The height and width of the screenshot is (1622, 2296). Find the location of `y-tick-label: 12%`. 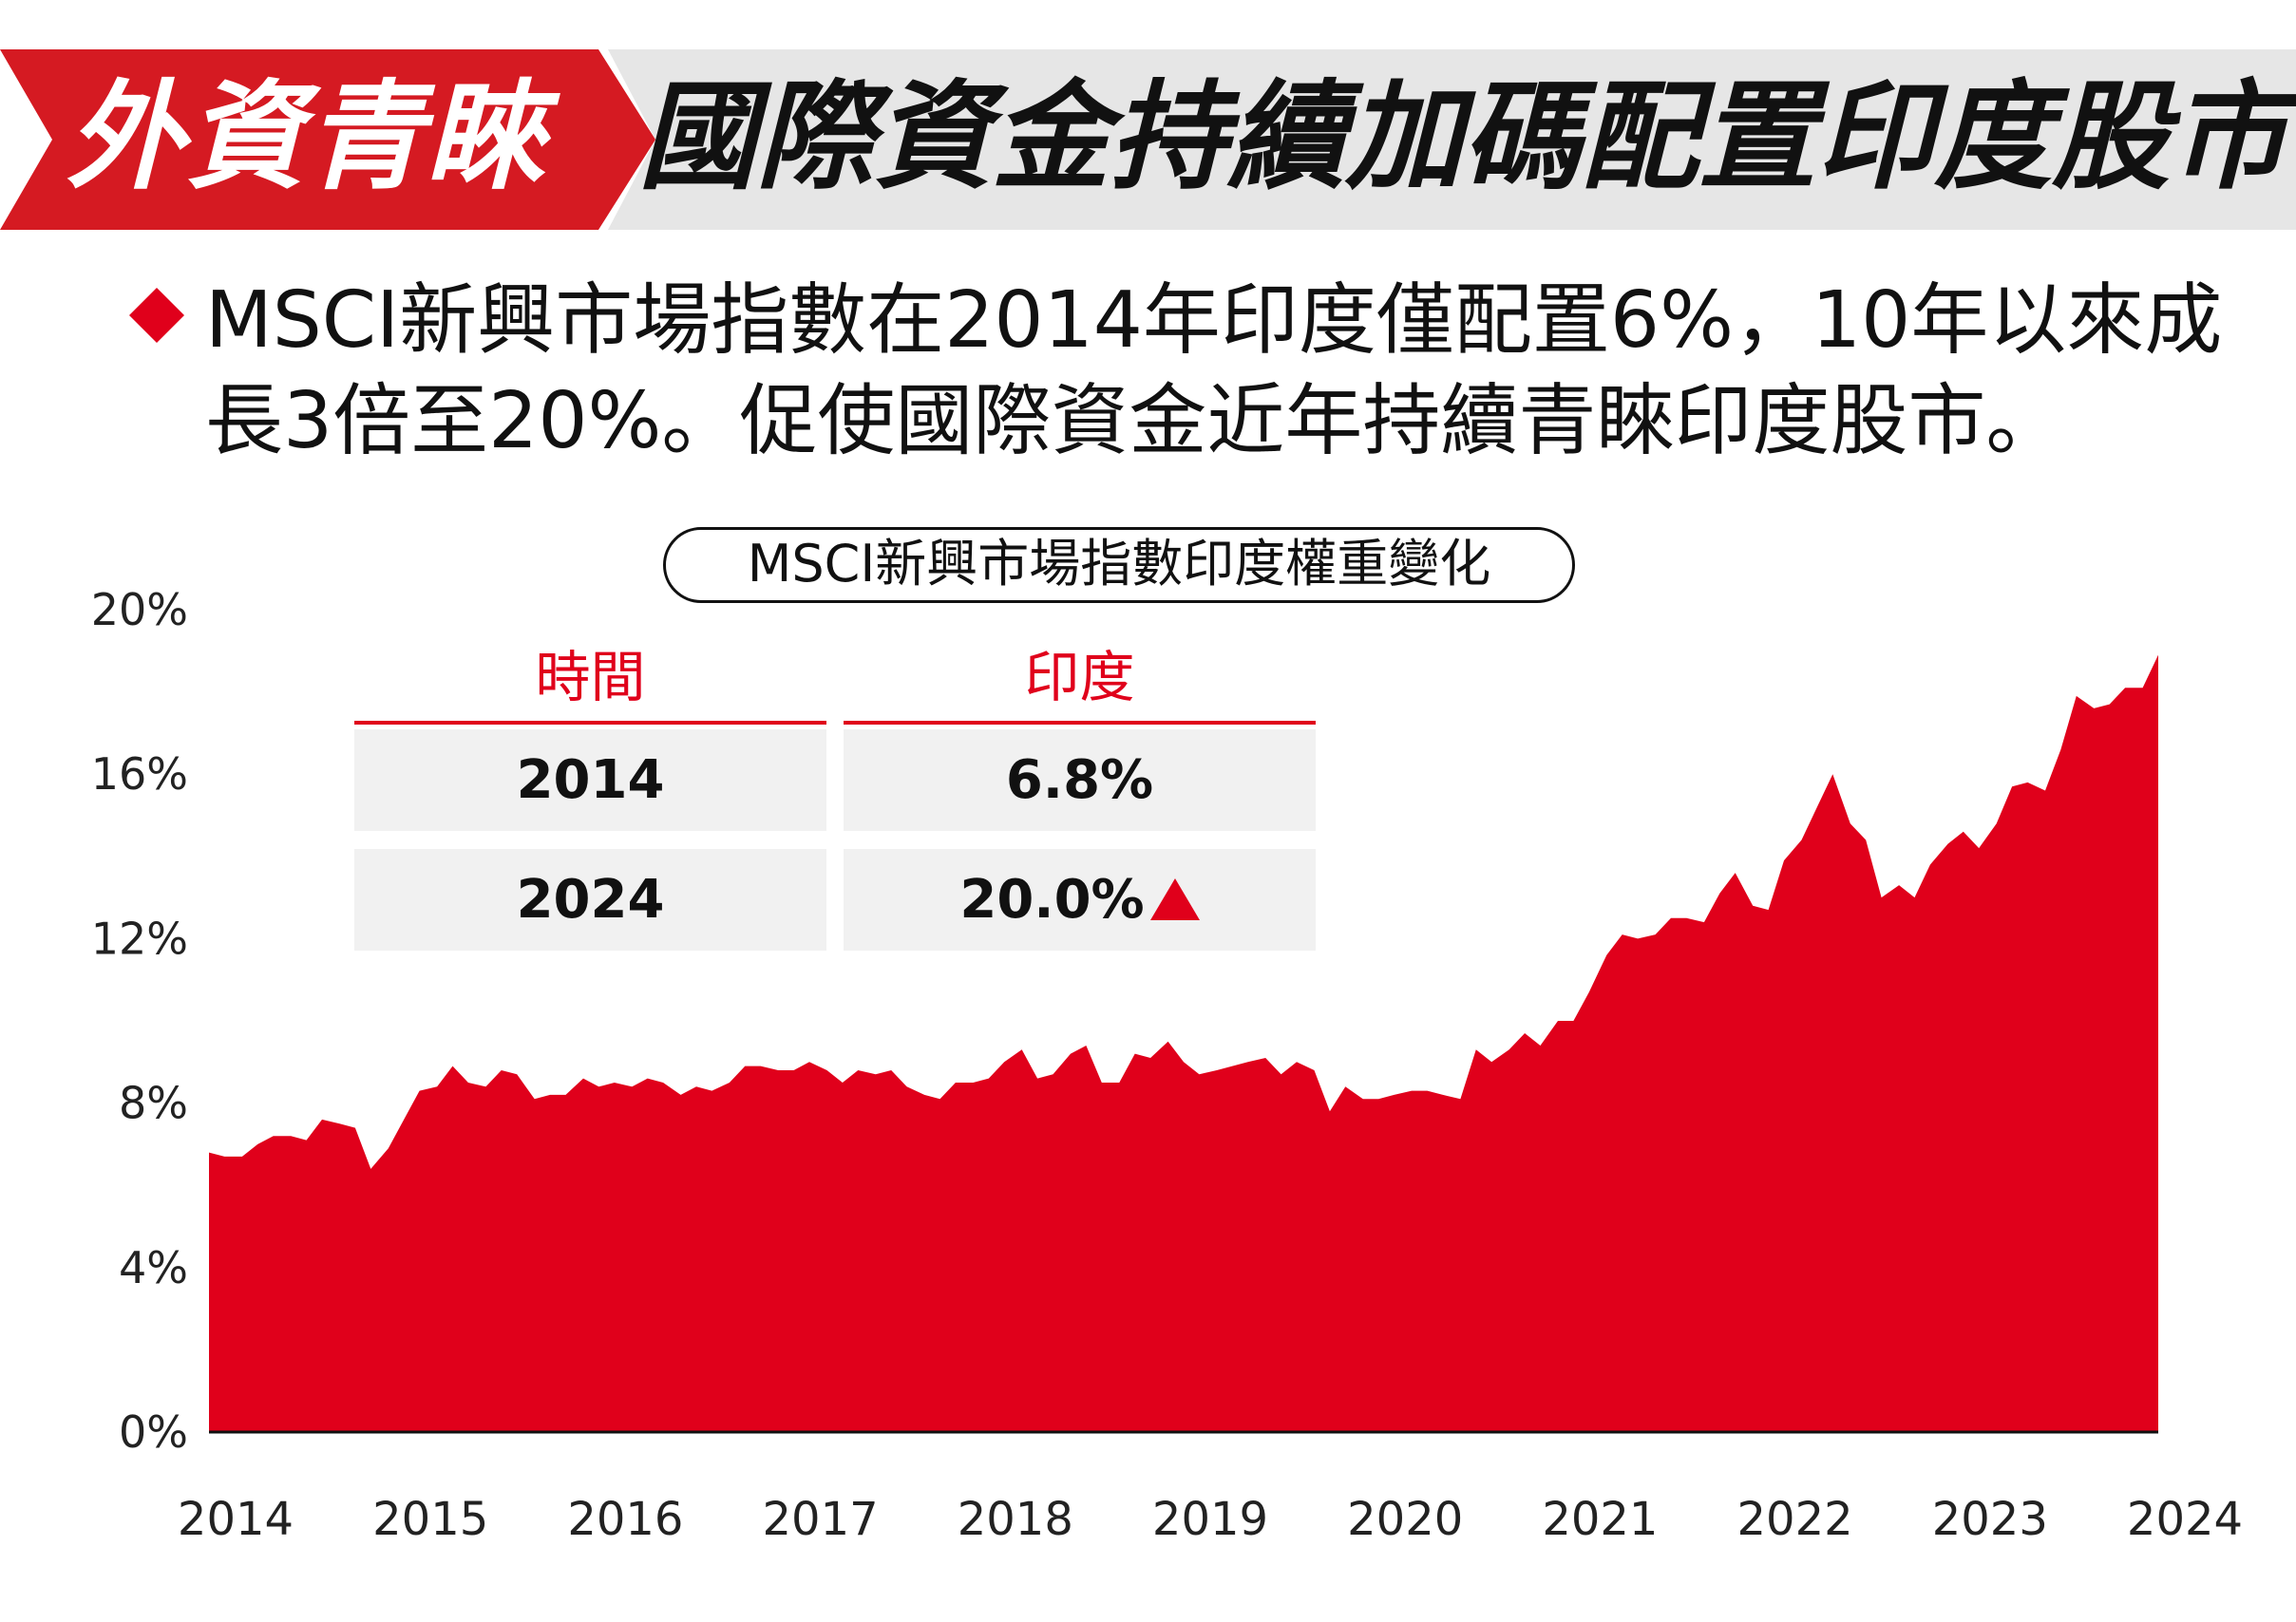

y-tick-label: 12% is located at coordinates (139, 939).